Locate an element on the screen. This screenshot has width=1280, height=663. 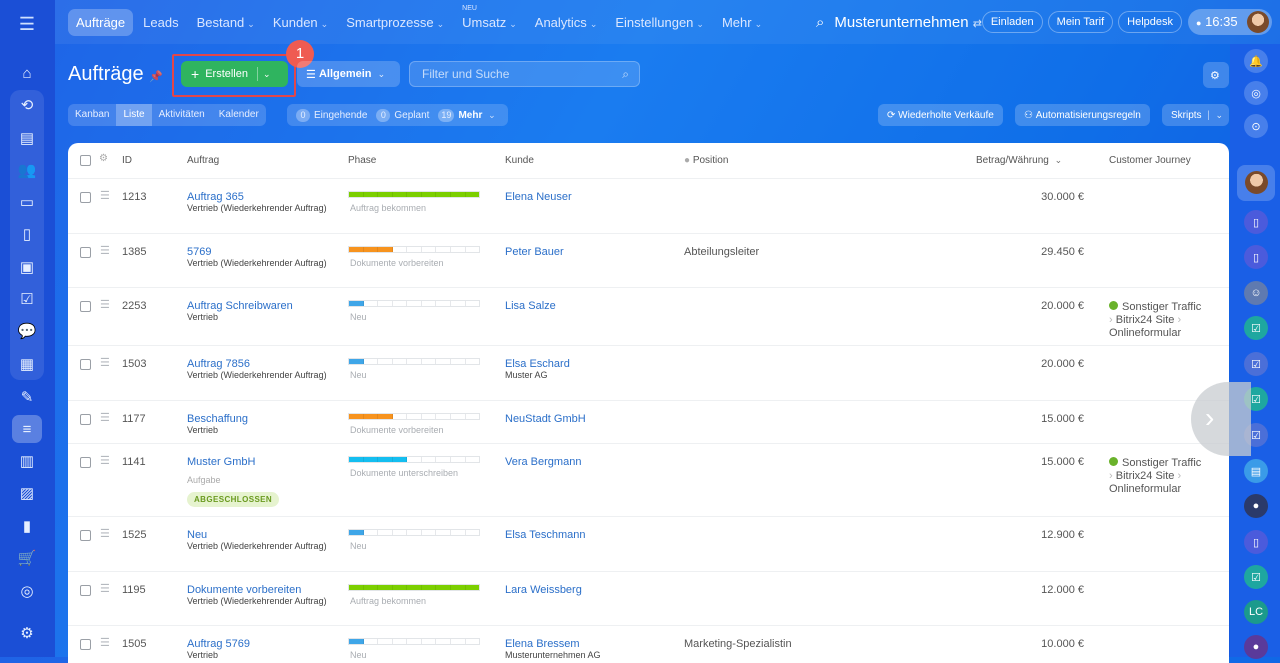
view-tab-liste: Liste is located at coordinates (134, 115).